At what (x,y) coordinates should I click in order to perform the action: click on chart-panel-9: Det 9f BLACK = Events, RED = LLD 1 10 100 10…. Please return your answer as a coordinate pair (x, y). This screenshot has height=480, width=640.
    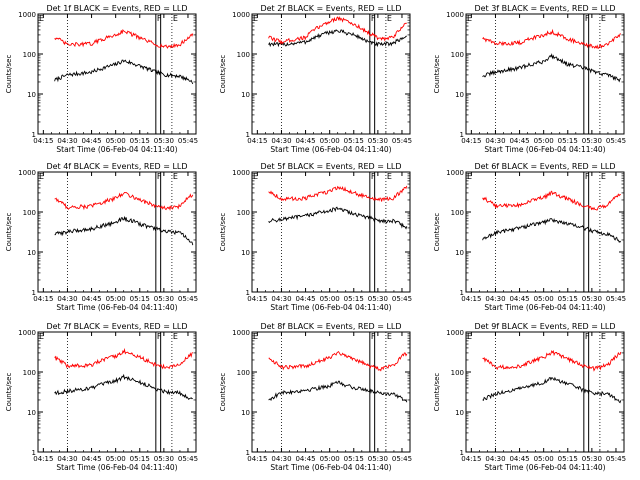
    Looking at the image, I should click on (529, 397).